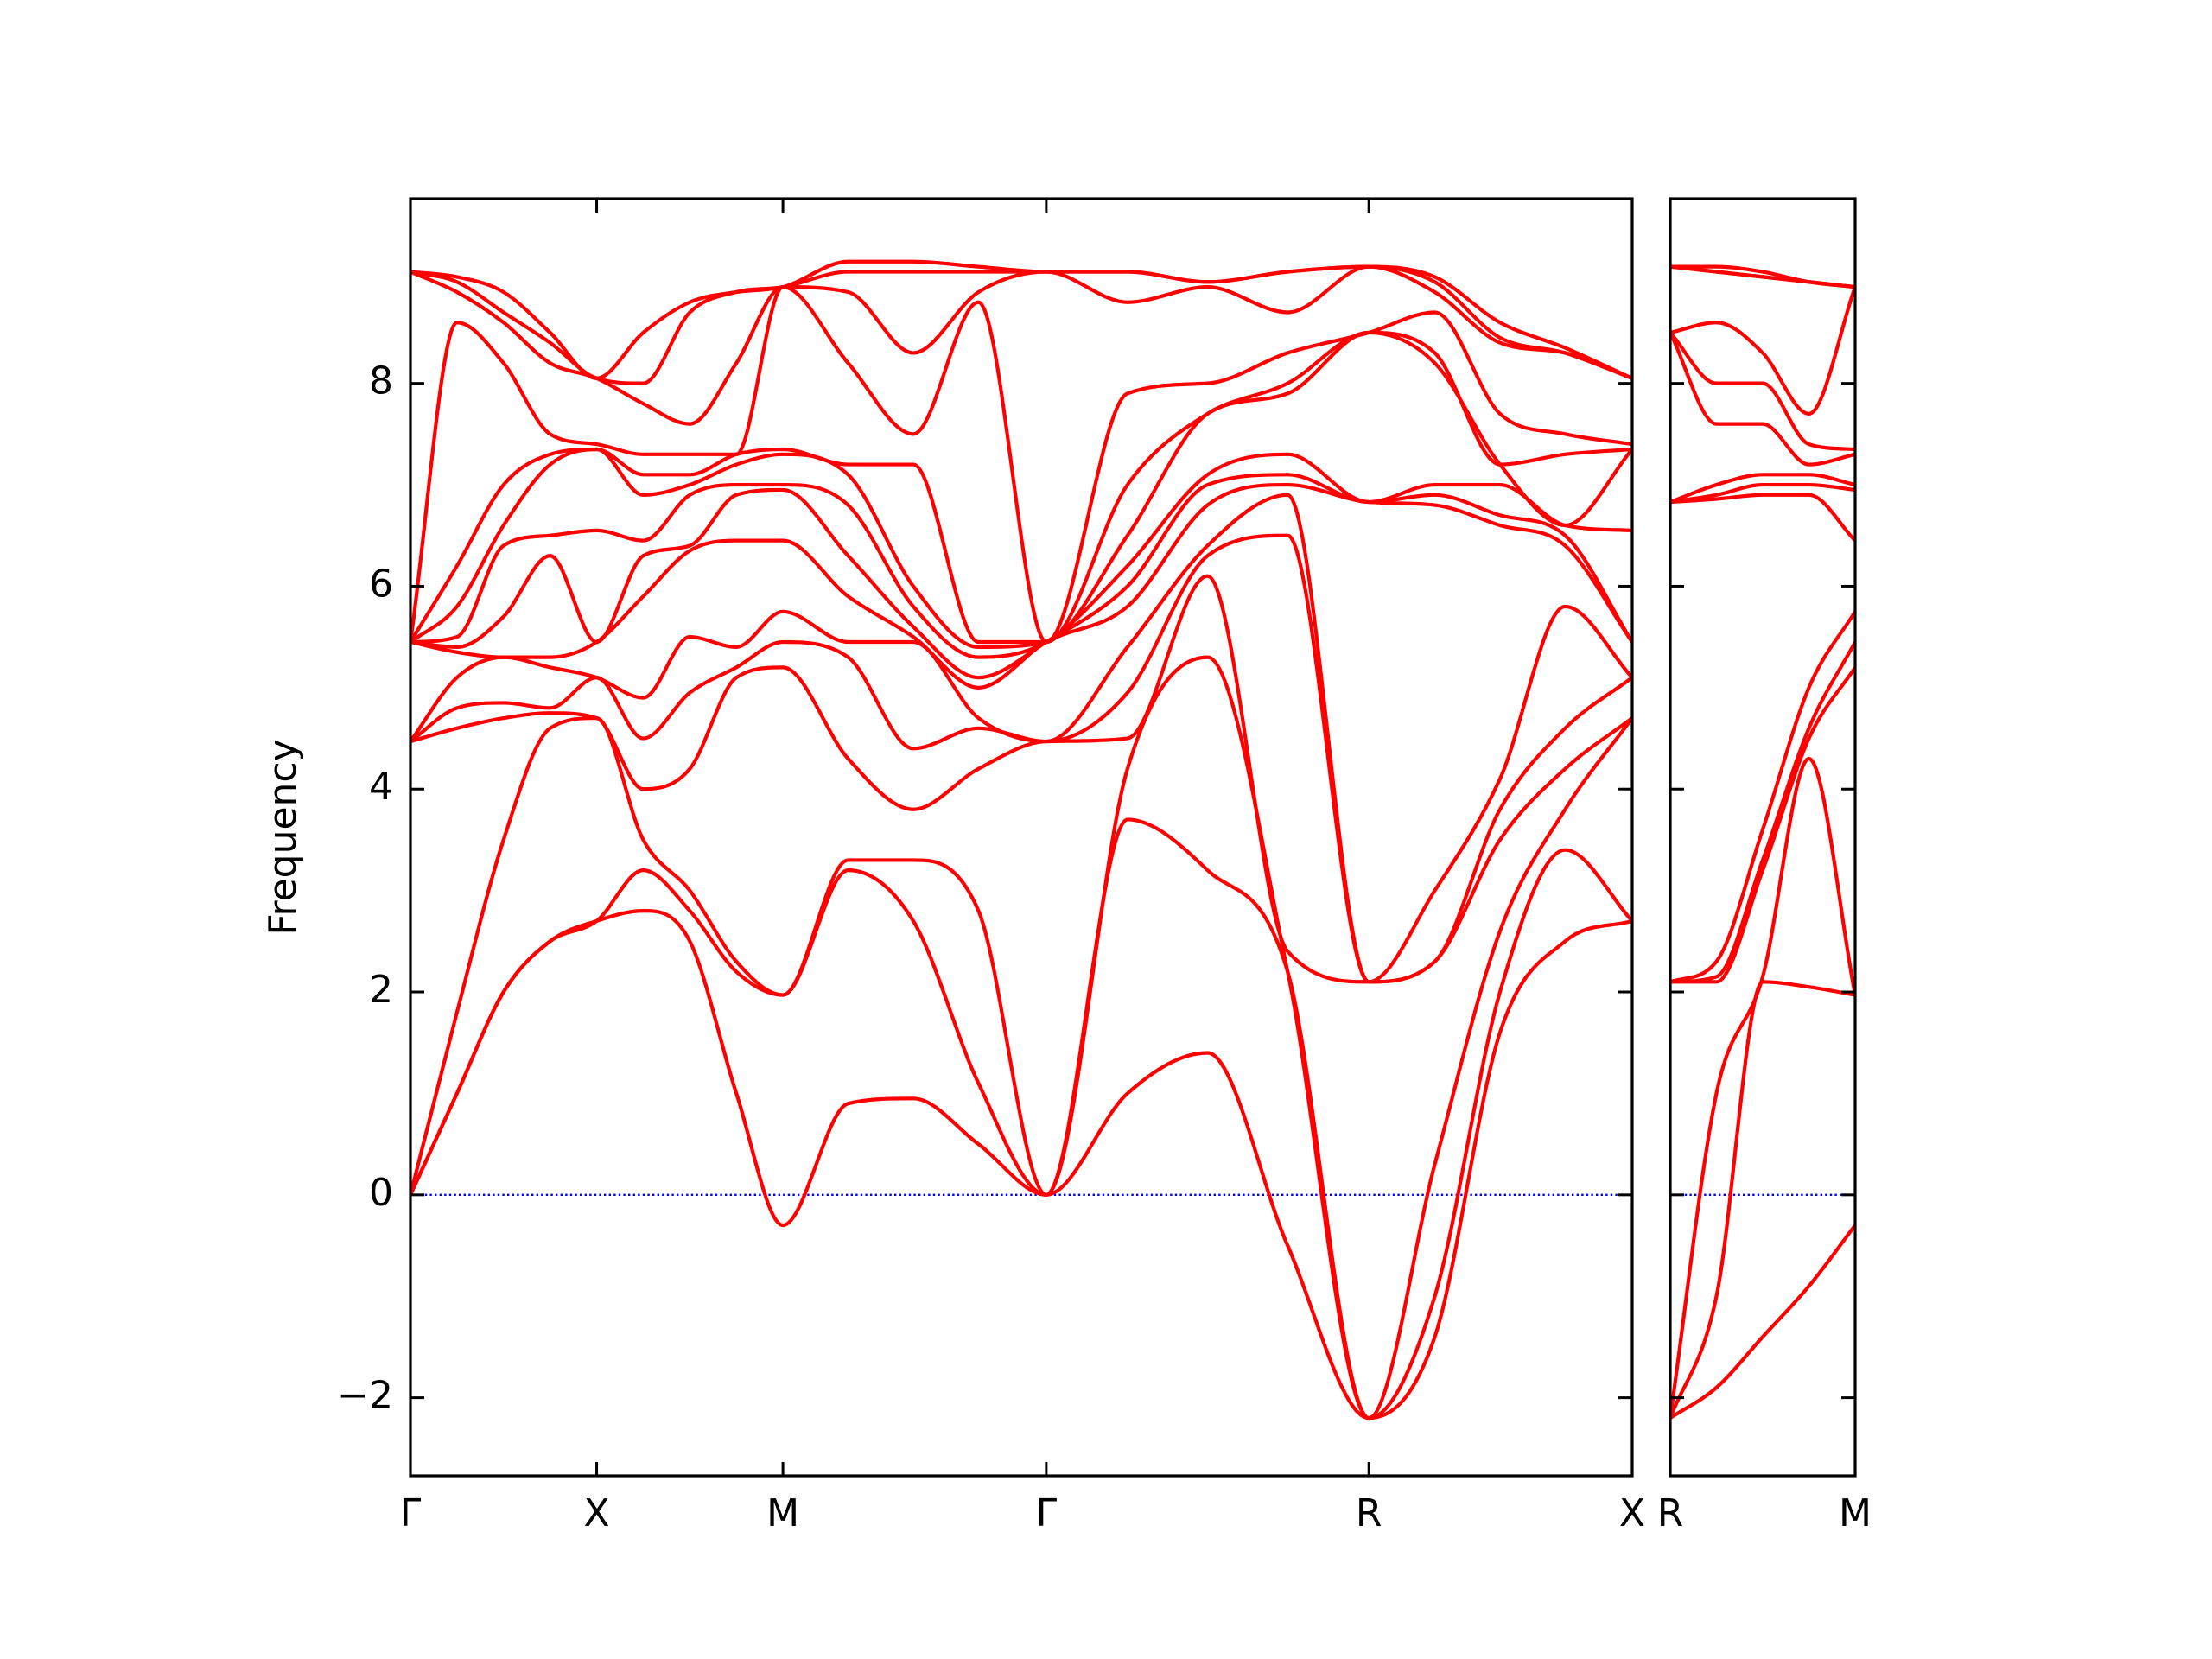  What do you see at coordinates (365, 1396) in the screenshot?
I see `y-tick-label: −2` at bounding box center [365, 1396].